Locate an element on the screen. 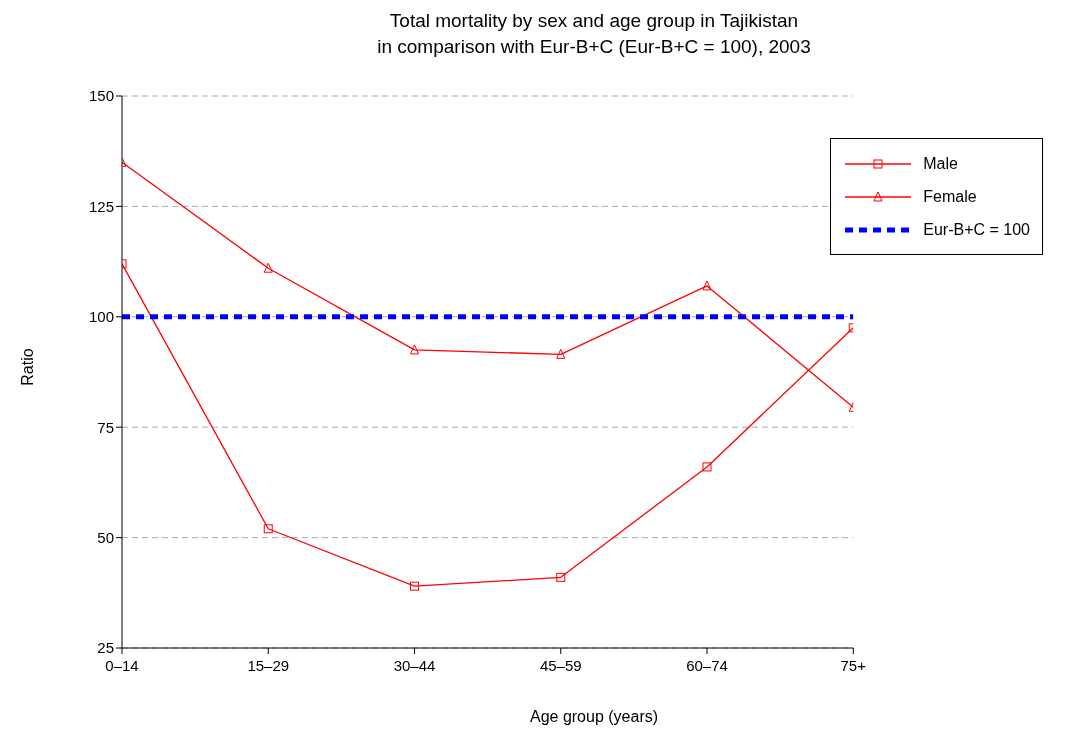  x-tick-label: 75+ is located at coordinates (853, 665).